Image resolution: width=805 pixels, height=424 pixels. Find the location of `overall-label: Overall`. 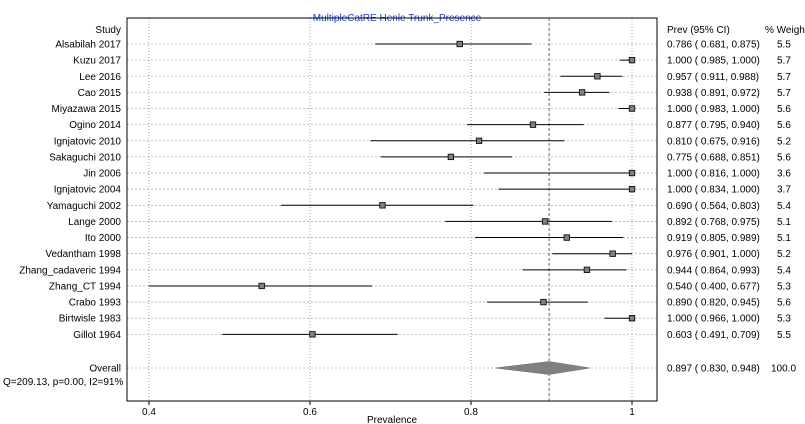

overall-label: Overall is located at coordinates (105, 369).